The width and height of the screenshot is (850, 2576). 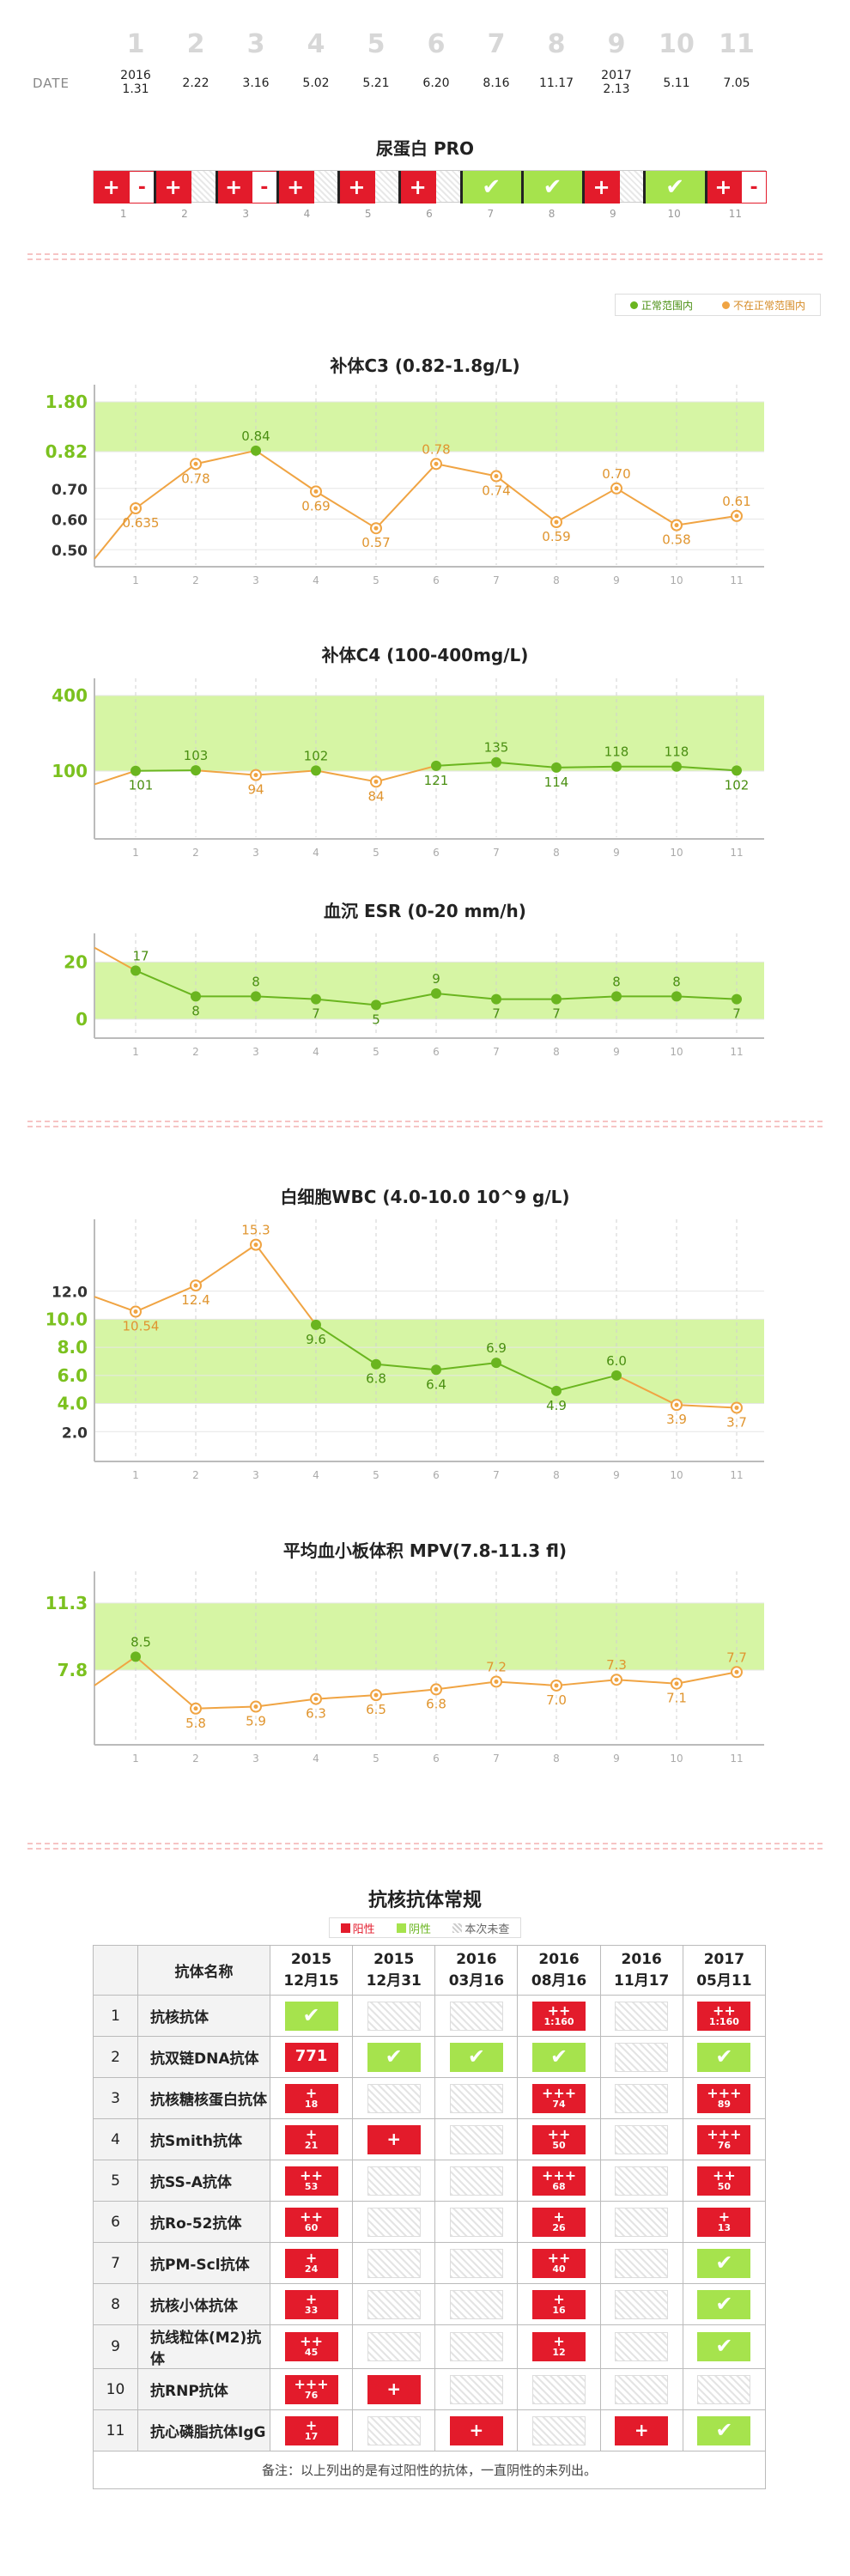 I want to click on ana-title: 抗核抗体常规, so click(x=424, y=1901).